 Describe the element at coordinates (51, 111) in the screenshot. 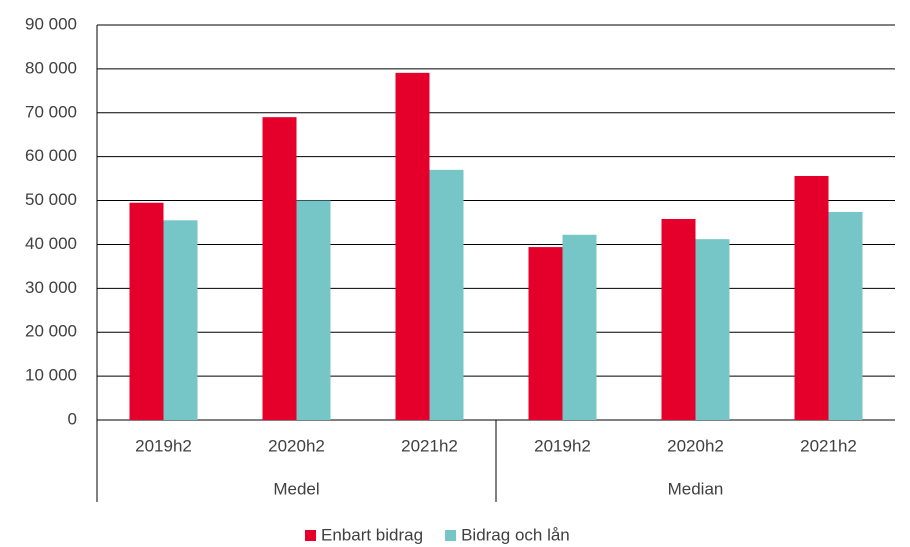

I see `y-tick-label: 70 000` at that location.